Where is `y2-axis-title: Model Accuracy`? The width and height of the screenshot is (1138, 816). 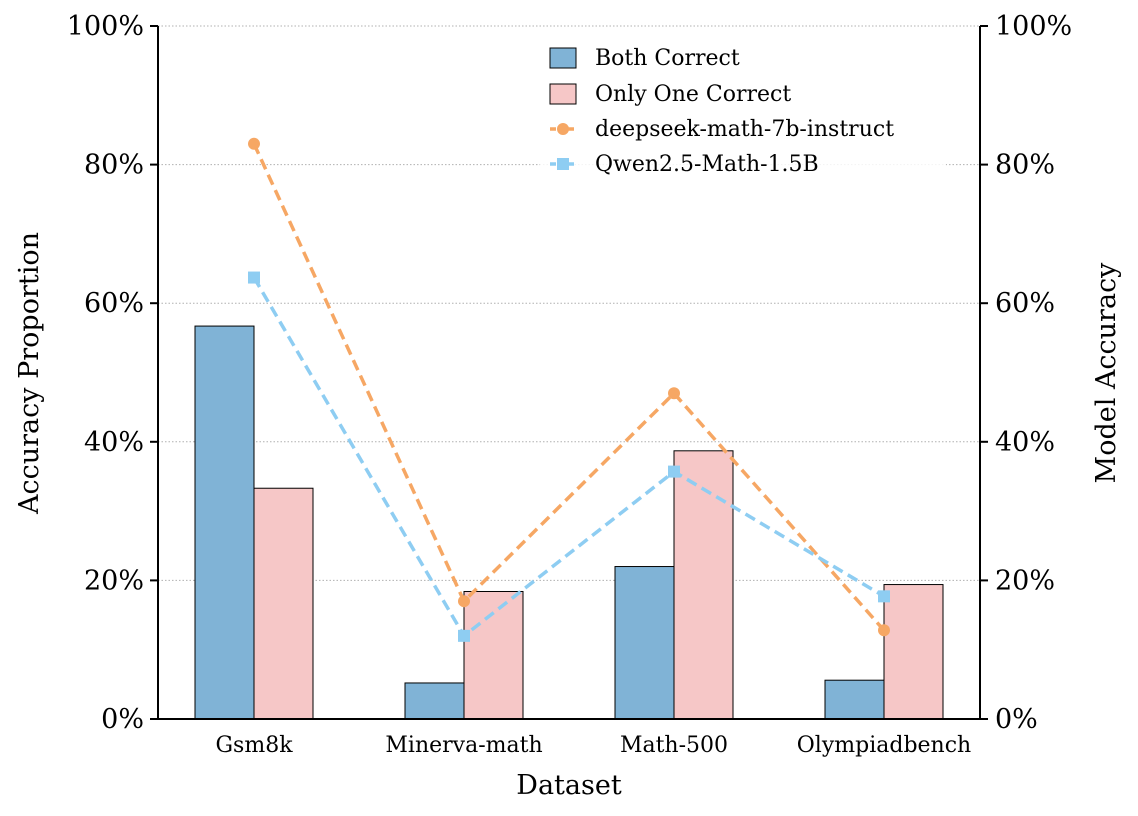
y2-axis-title: Model Accuracy is located at coordinates (1106, 373).